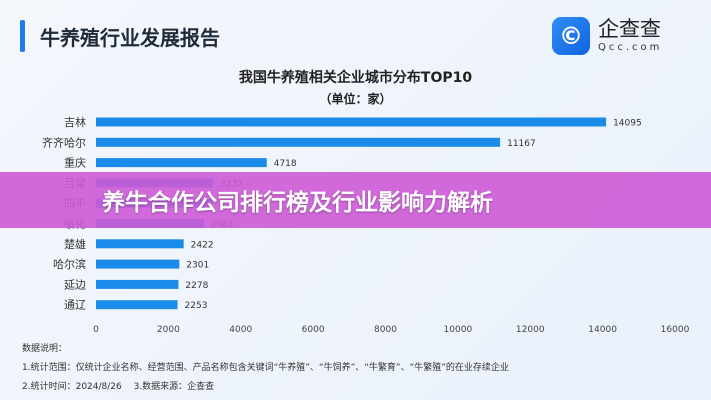 Image resolution: width=711 pixels, height=400 pixels. I want to click on title-accent, so click(22, 36).